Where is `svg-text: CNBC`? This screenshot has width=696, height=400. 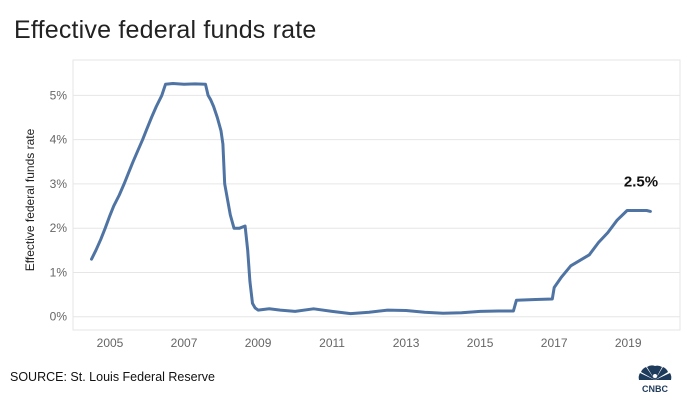 svg-text: CNBC is located at coordinates (655, 389).